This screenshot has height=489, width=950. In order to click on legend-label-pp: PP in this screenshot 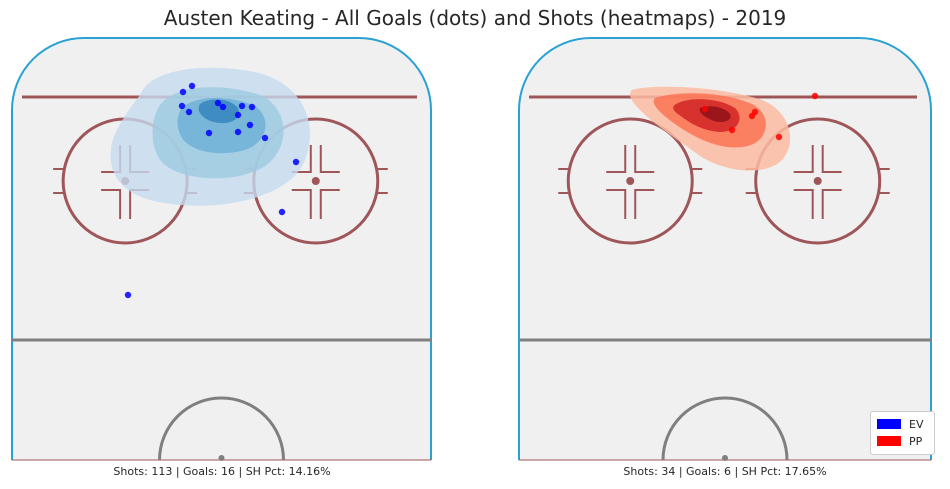, I will do `click(916, 441)`.